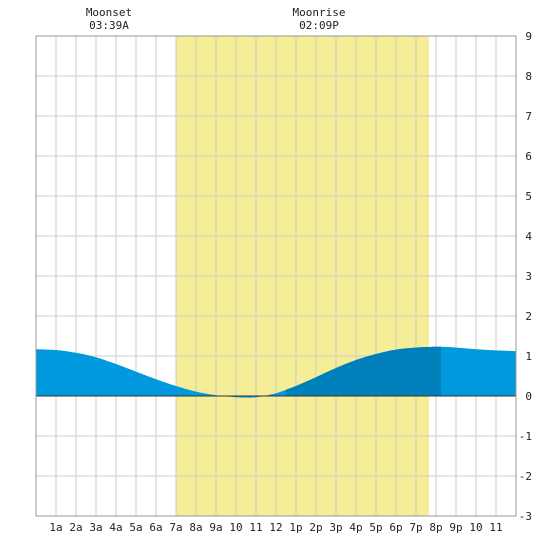 Image resolution: width=550 pixels, height=550 pixels. Describe the element at coordinates (525, 436) in the screenshot. I see `y-tick-label: -1` at that location.